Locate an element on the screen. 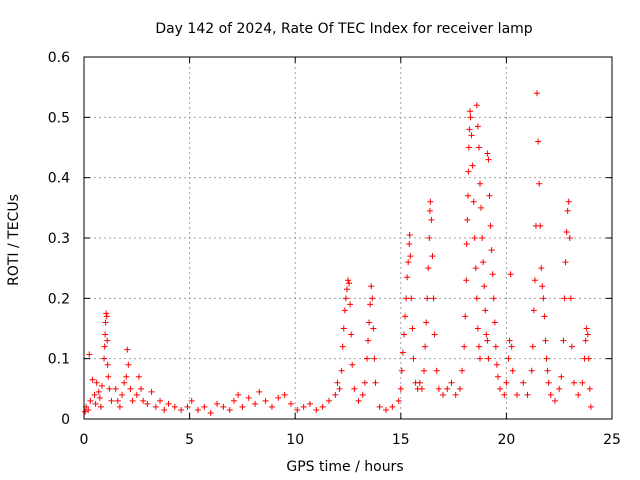 The image size is (640, 480). x-tick-label: 25 is located at coordinates (612, 440).